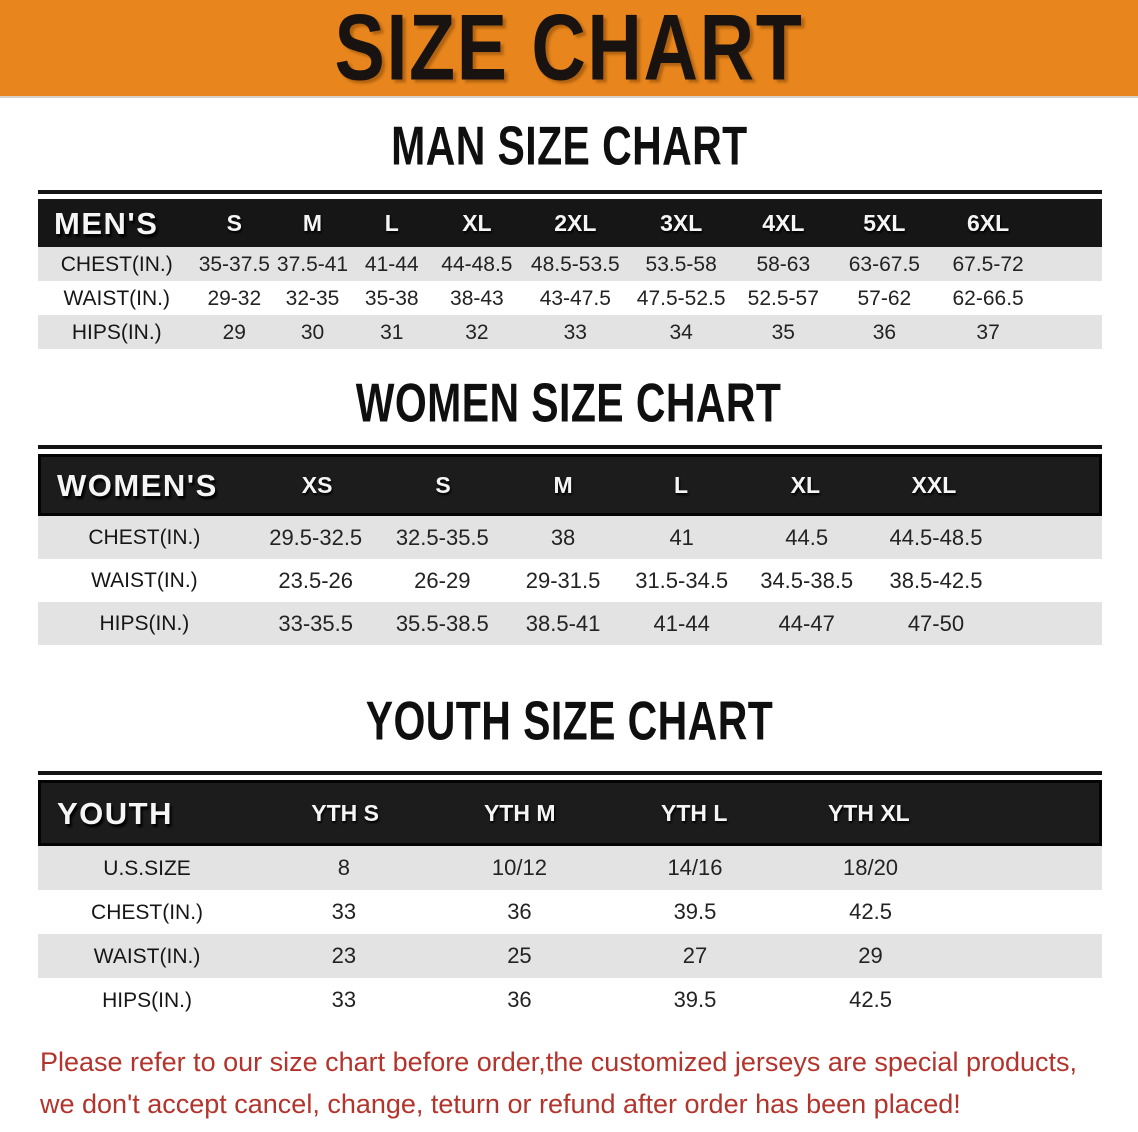 The image size is (1138, 1132). I want to click on women-col-l: L, so click(681, 484).